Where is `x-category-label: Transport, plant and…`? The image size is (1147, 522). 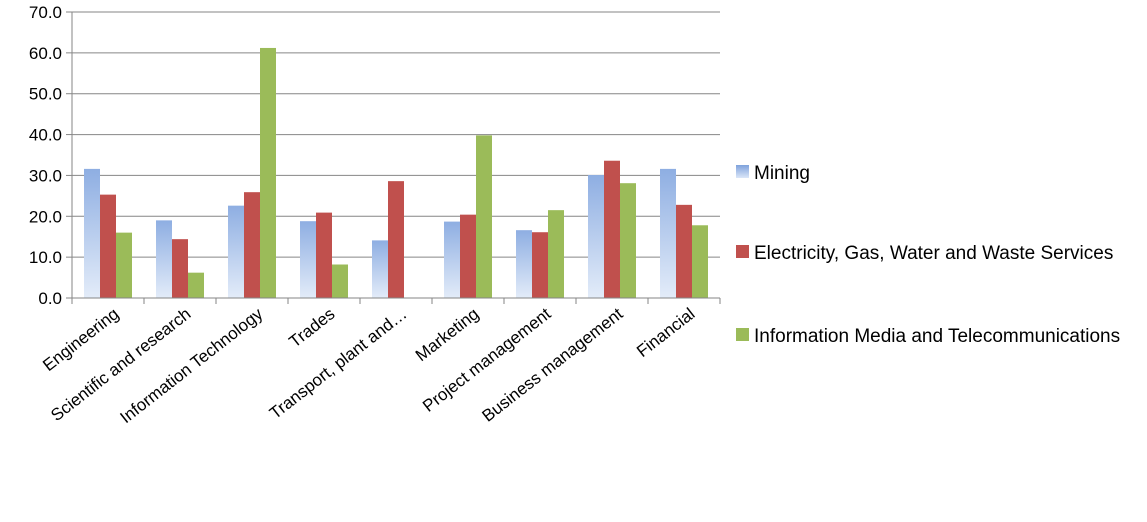 x-category-label: Transport, plant and… is located at coordinates (338, 363).